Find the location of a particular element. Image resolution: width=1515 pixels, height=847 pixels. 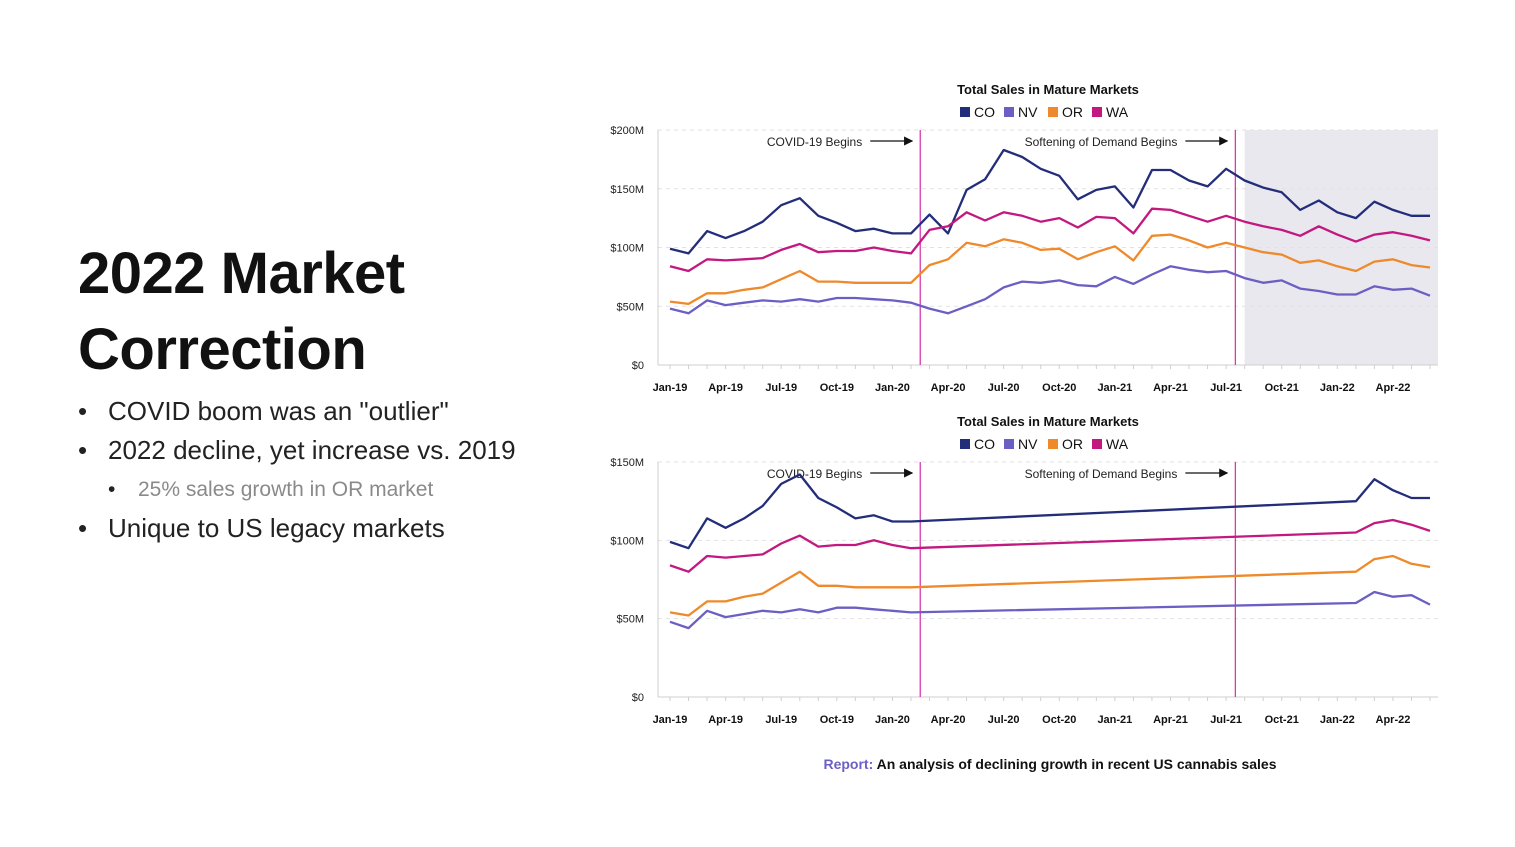

report-label: Report: is located at coordinates (848, 764).